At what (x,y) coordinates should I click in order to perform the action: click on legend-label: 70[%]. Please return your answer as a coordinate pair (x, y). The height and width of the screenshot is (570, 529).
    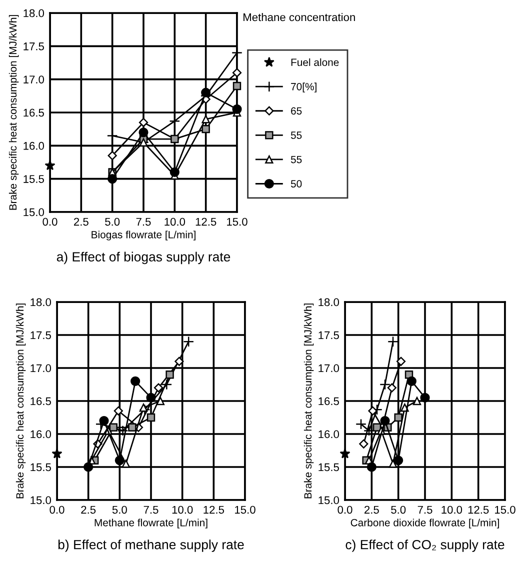
    Looking at the image, I should click on (303, 87).